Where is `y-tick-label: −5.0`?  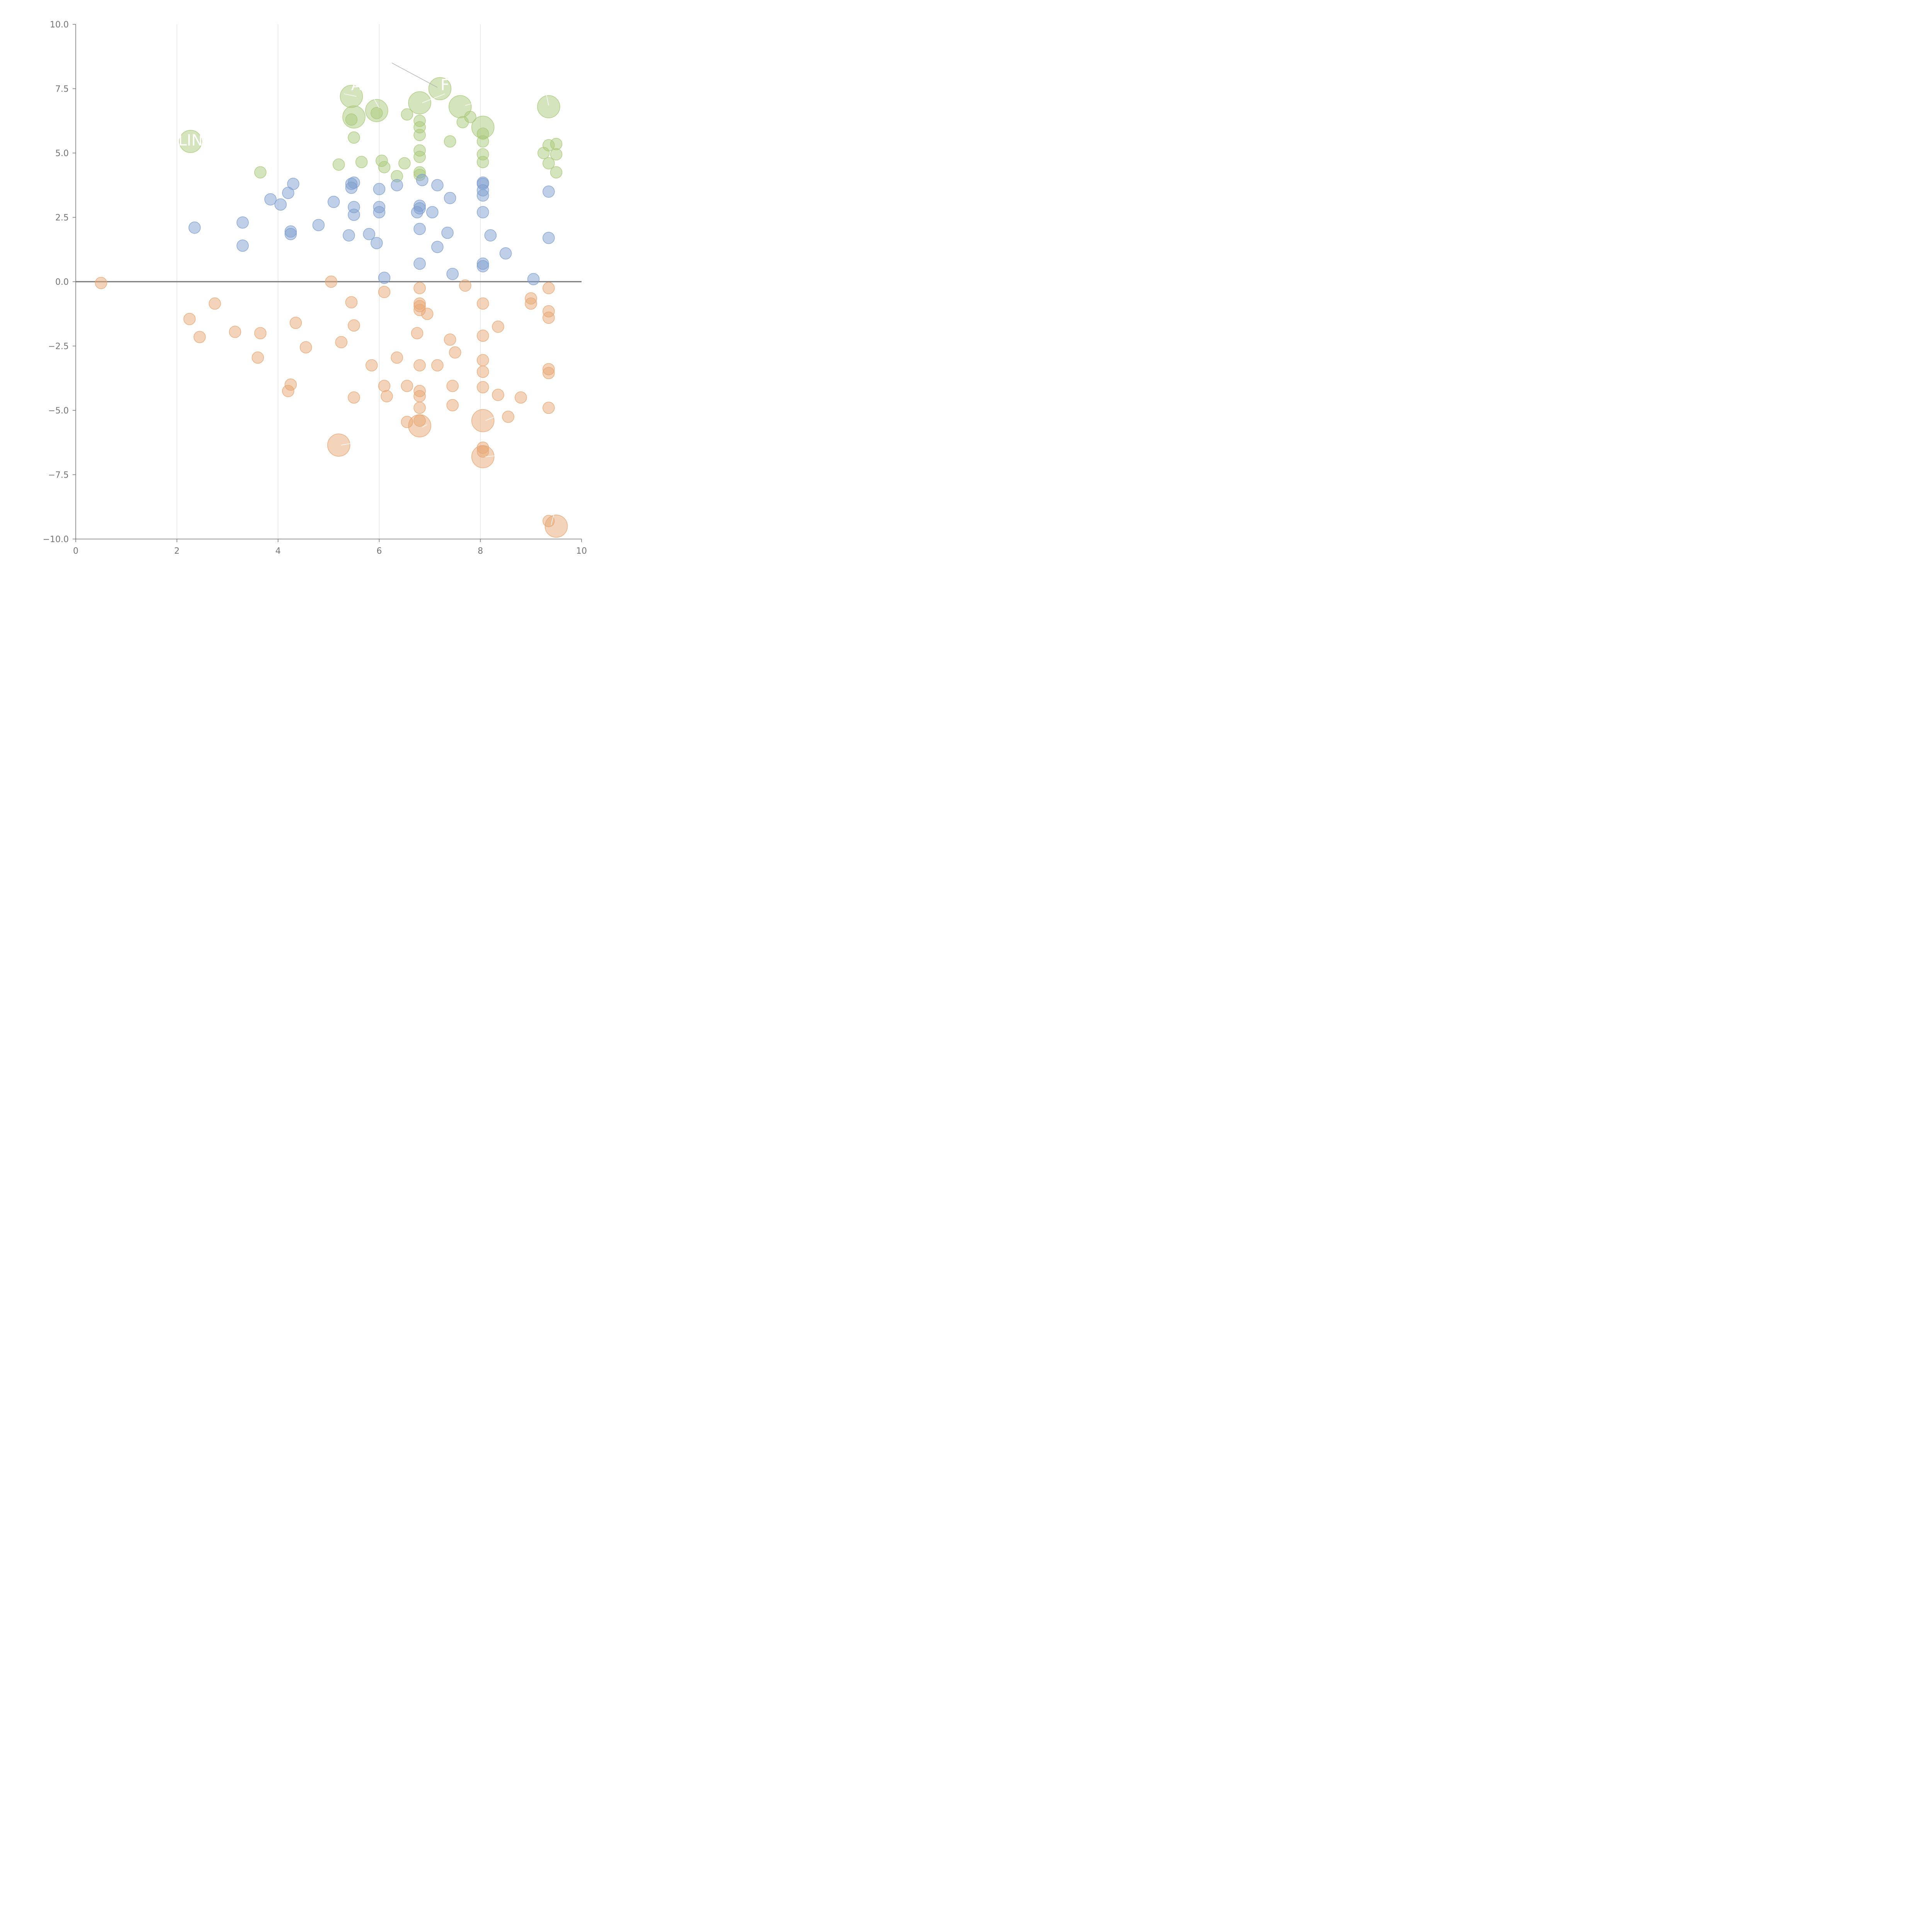
y-tick-label: −5.0 is located at coordinates (58, 411).